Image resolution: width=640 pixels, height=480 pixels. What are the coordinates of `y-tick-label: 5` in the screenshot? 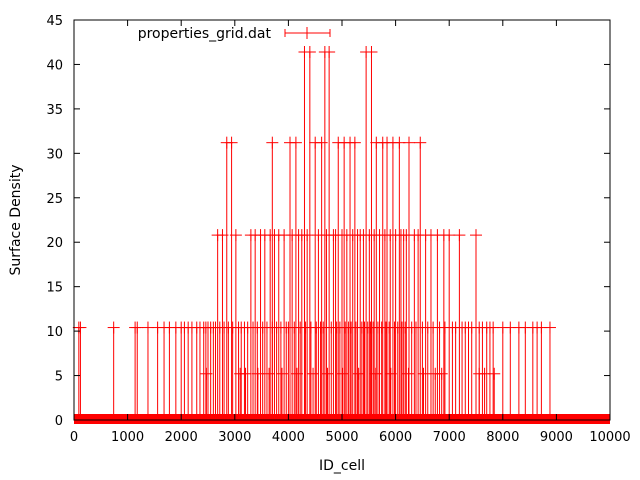 It's located at (59, 377).